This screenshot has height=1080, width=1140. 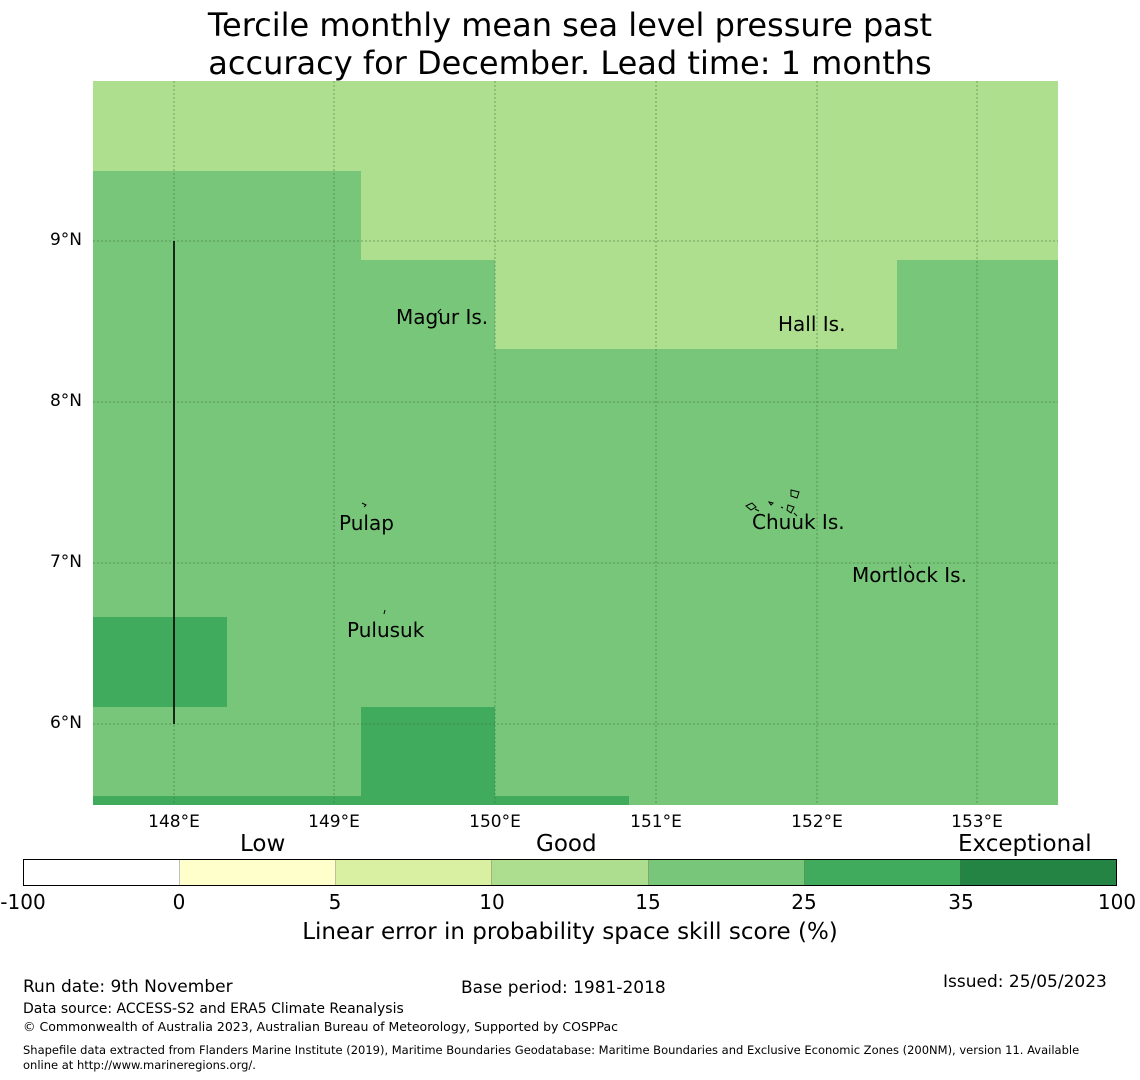 I want to click on place-label-pulusuk: Pulusuk, so click(x=386, y=630).